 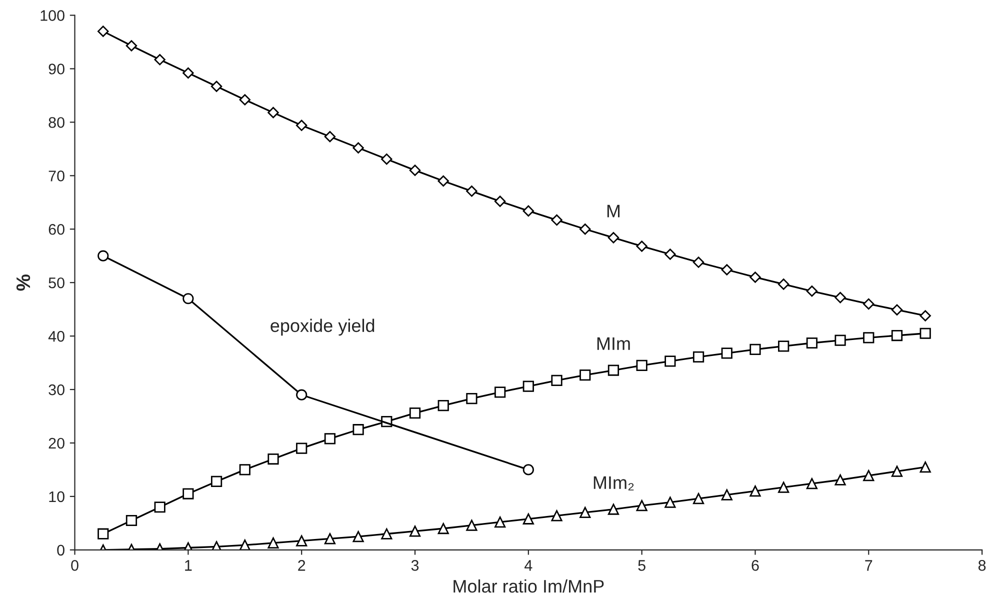 I want to click on y-tick-label: 80, so click(x=56, y=122).